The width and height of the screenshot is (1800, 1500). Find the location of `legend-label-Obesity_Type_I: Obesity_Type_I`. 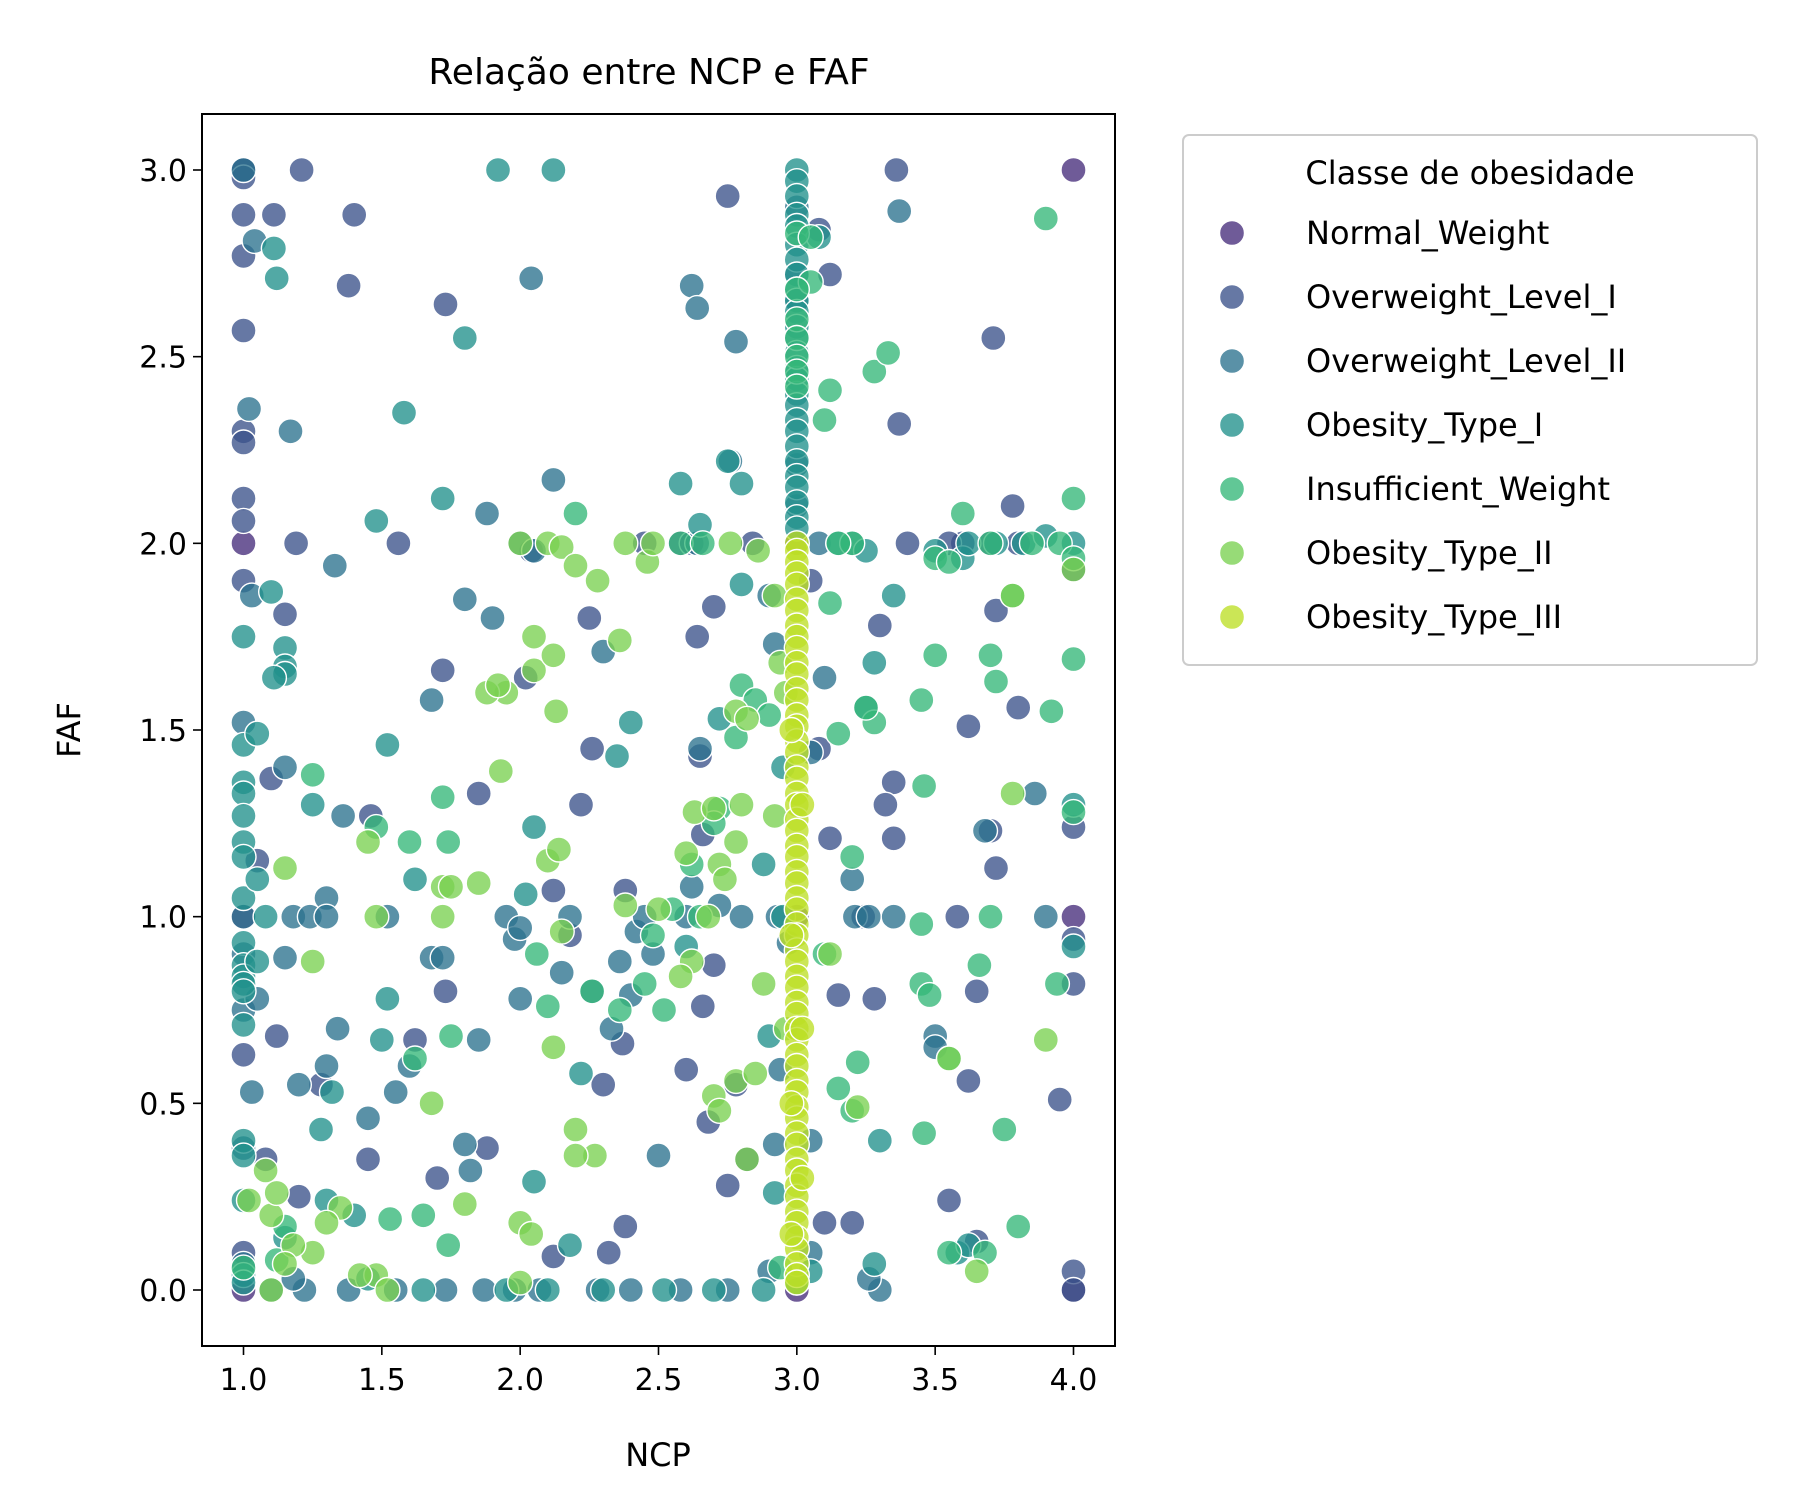

legend-label-Obesity_Type_I: Obesity_Type_I is located at coordinates (1424, 425).